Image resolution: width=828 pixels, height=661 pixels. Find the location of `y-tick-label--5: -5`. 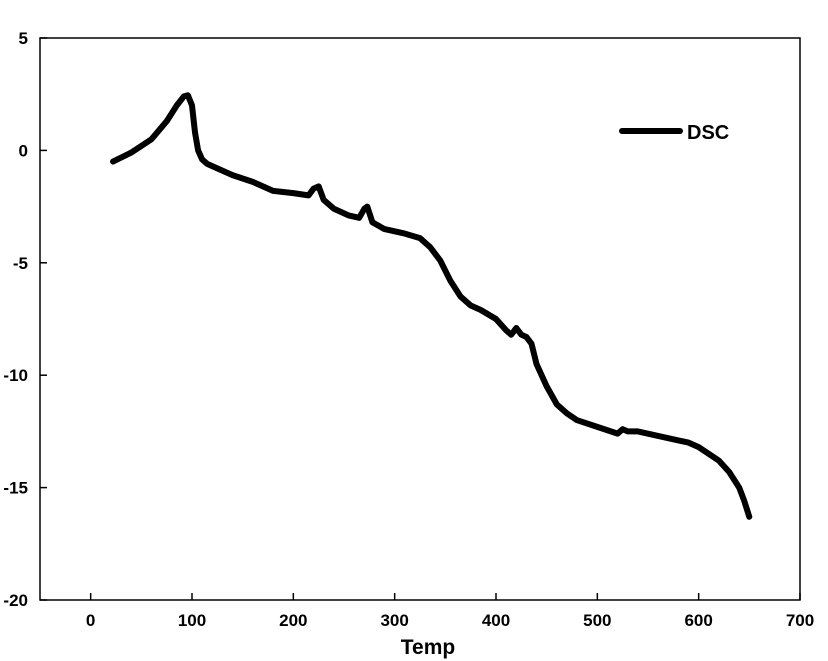

y-tick-label--5: -5 is located at coordinates (20, 263).